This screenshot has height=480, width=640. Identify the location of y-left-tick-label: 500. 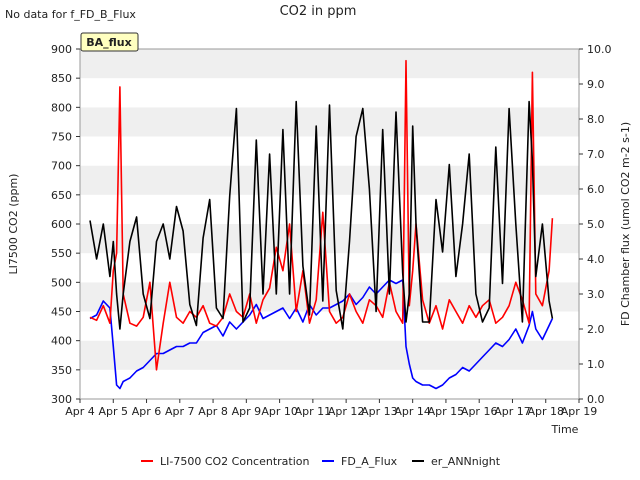
(61, 282).